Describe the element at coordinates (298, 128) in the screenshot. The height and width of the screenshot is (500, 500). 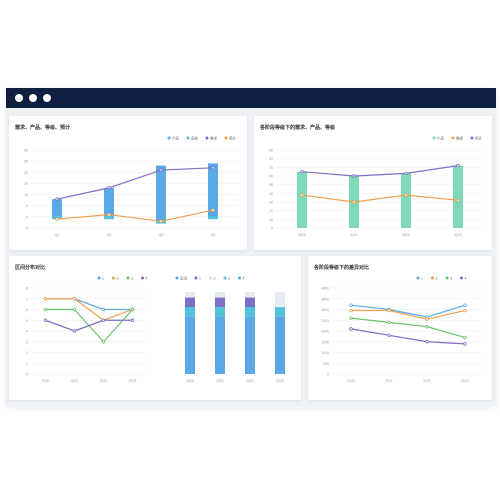
I see `panel-title: 各阶段等级下的需求、产品、等级` at that location.